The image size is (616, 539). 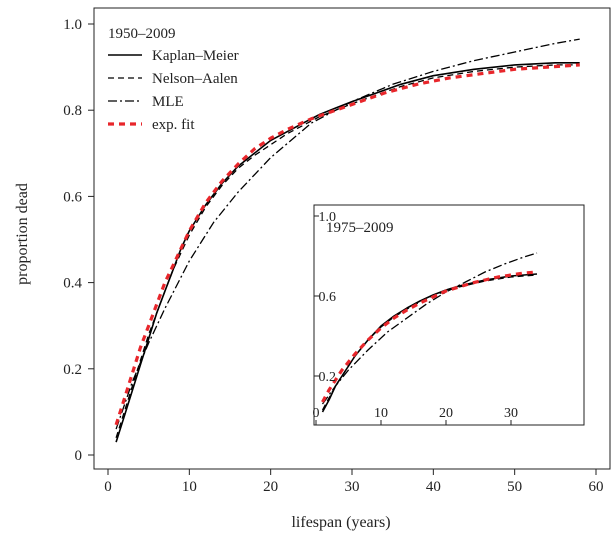 What do you see at coordinates (72, 284) in the screenshot?
I see `main-y-tick-label: 0.4` at bounding box center [72, 284].